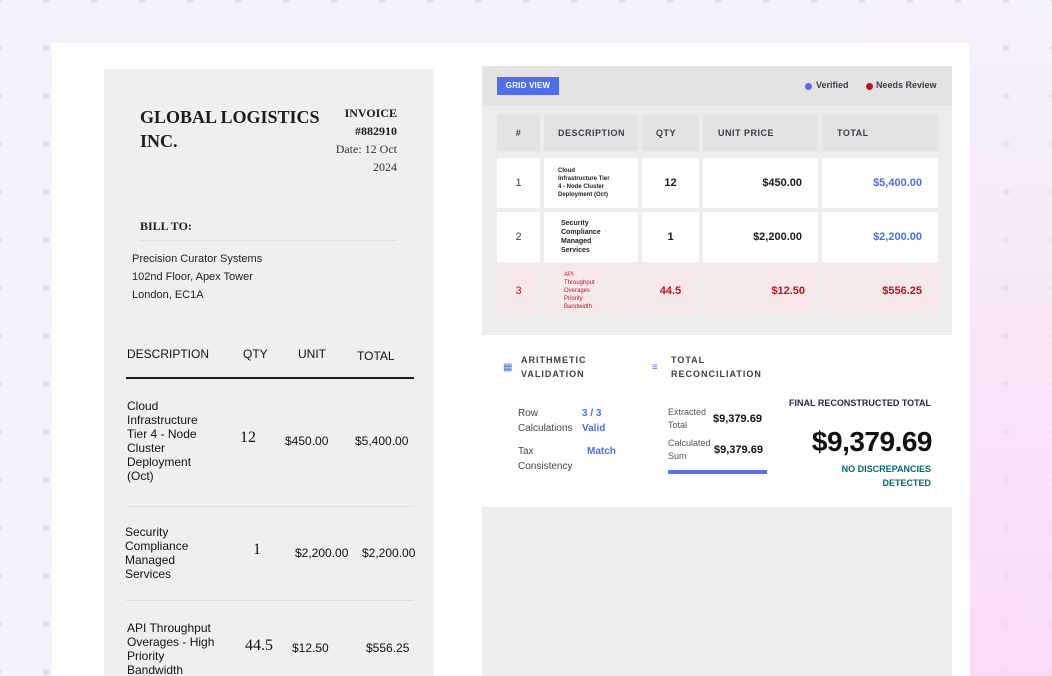 The height and width of the screenshot is (676, 1052). I want to click on grid-header-total: TOTAL, so click(880, 133).